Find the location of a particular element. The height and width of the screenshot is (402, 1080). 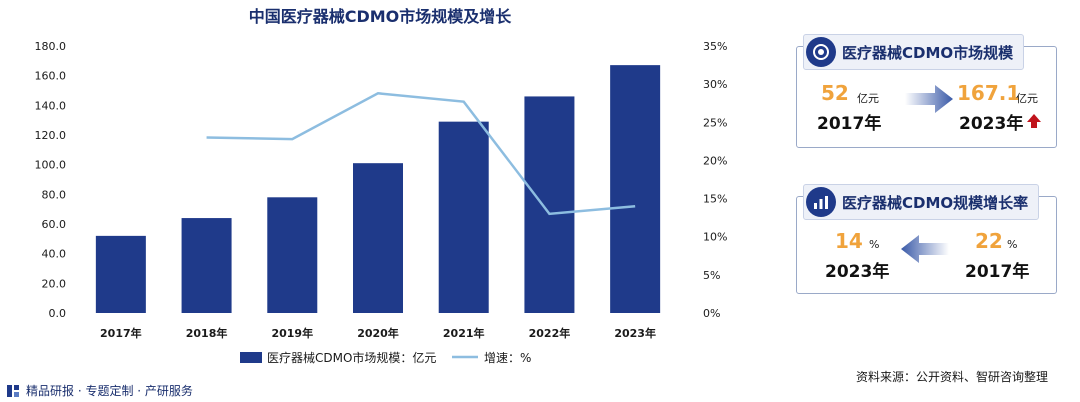

x-axis-ticks: 2017年 2018年 2019年 2020年 2021年 2022年 2023年 is located at coordinates (378, 333).